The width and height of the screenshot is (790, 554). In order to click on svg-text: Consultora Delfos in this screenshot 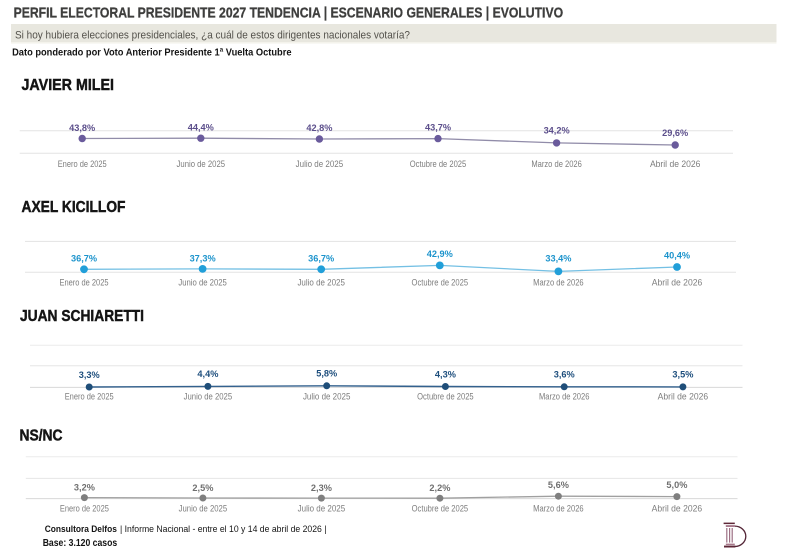, I will do `click(81, 529)`.